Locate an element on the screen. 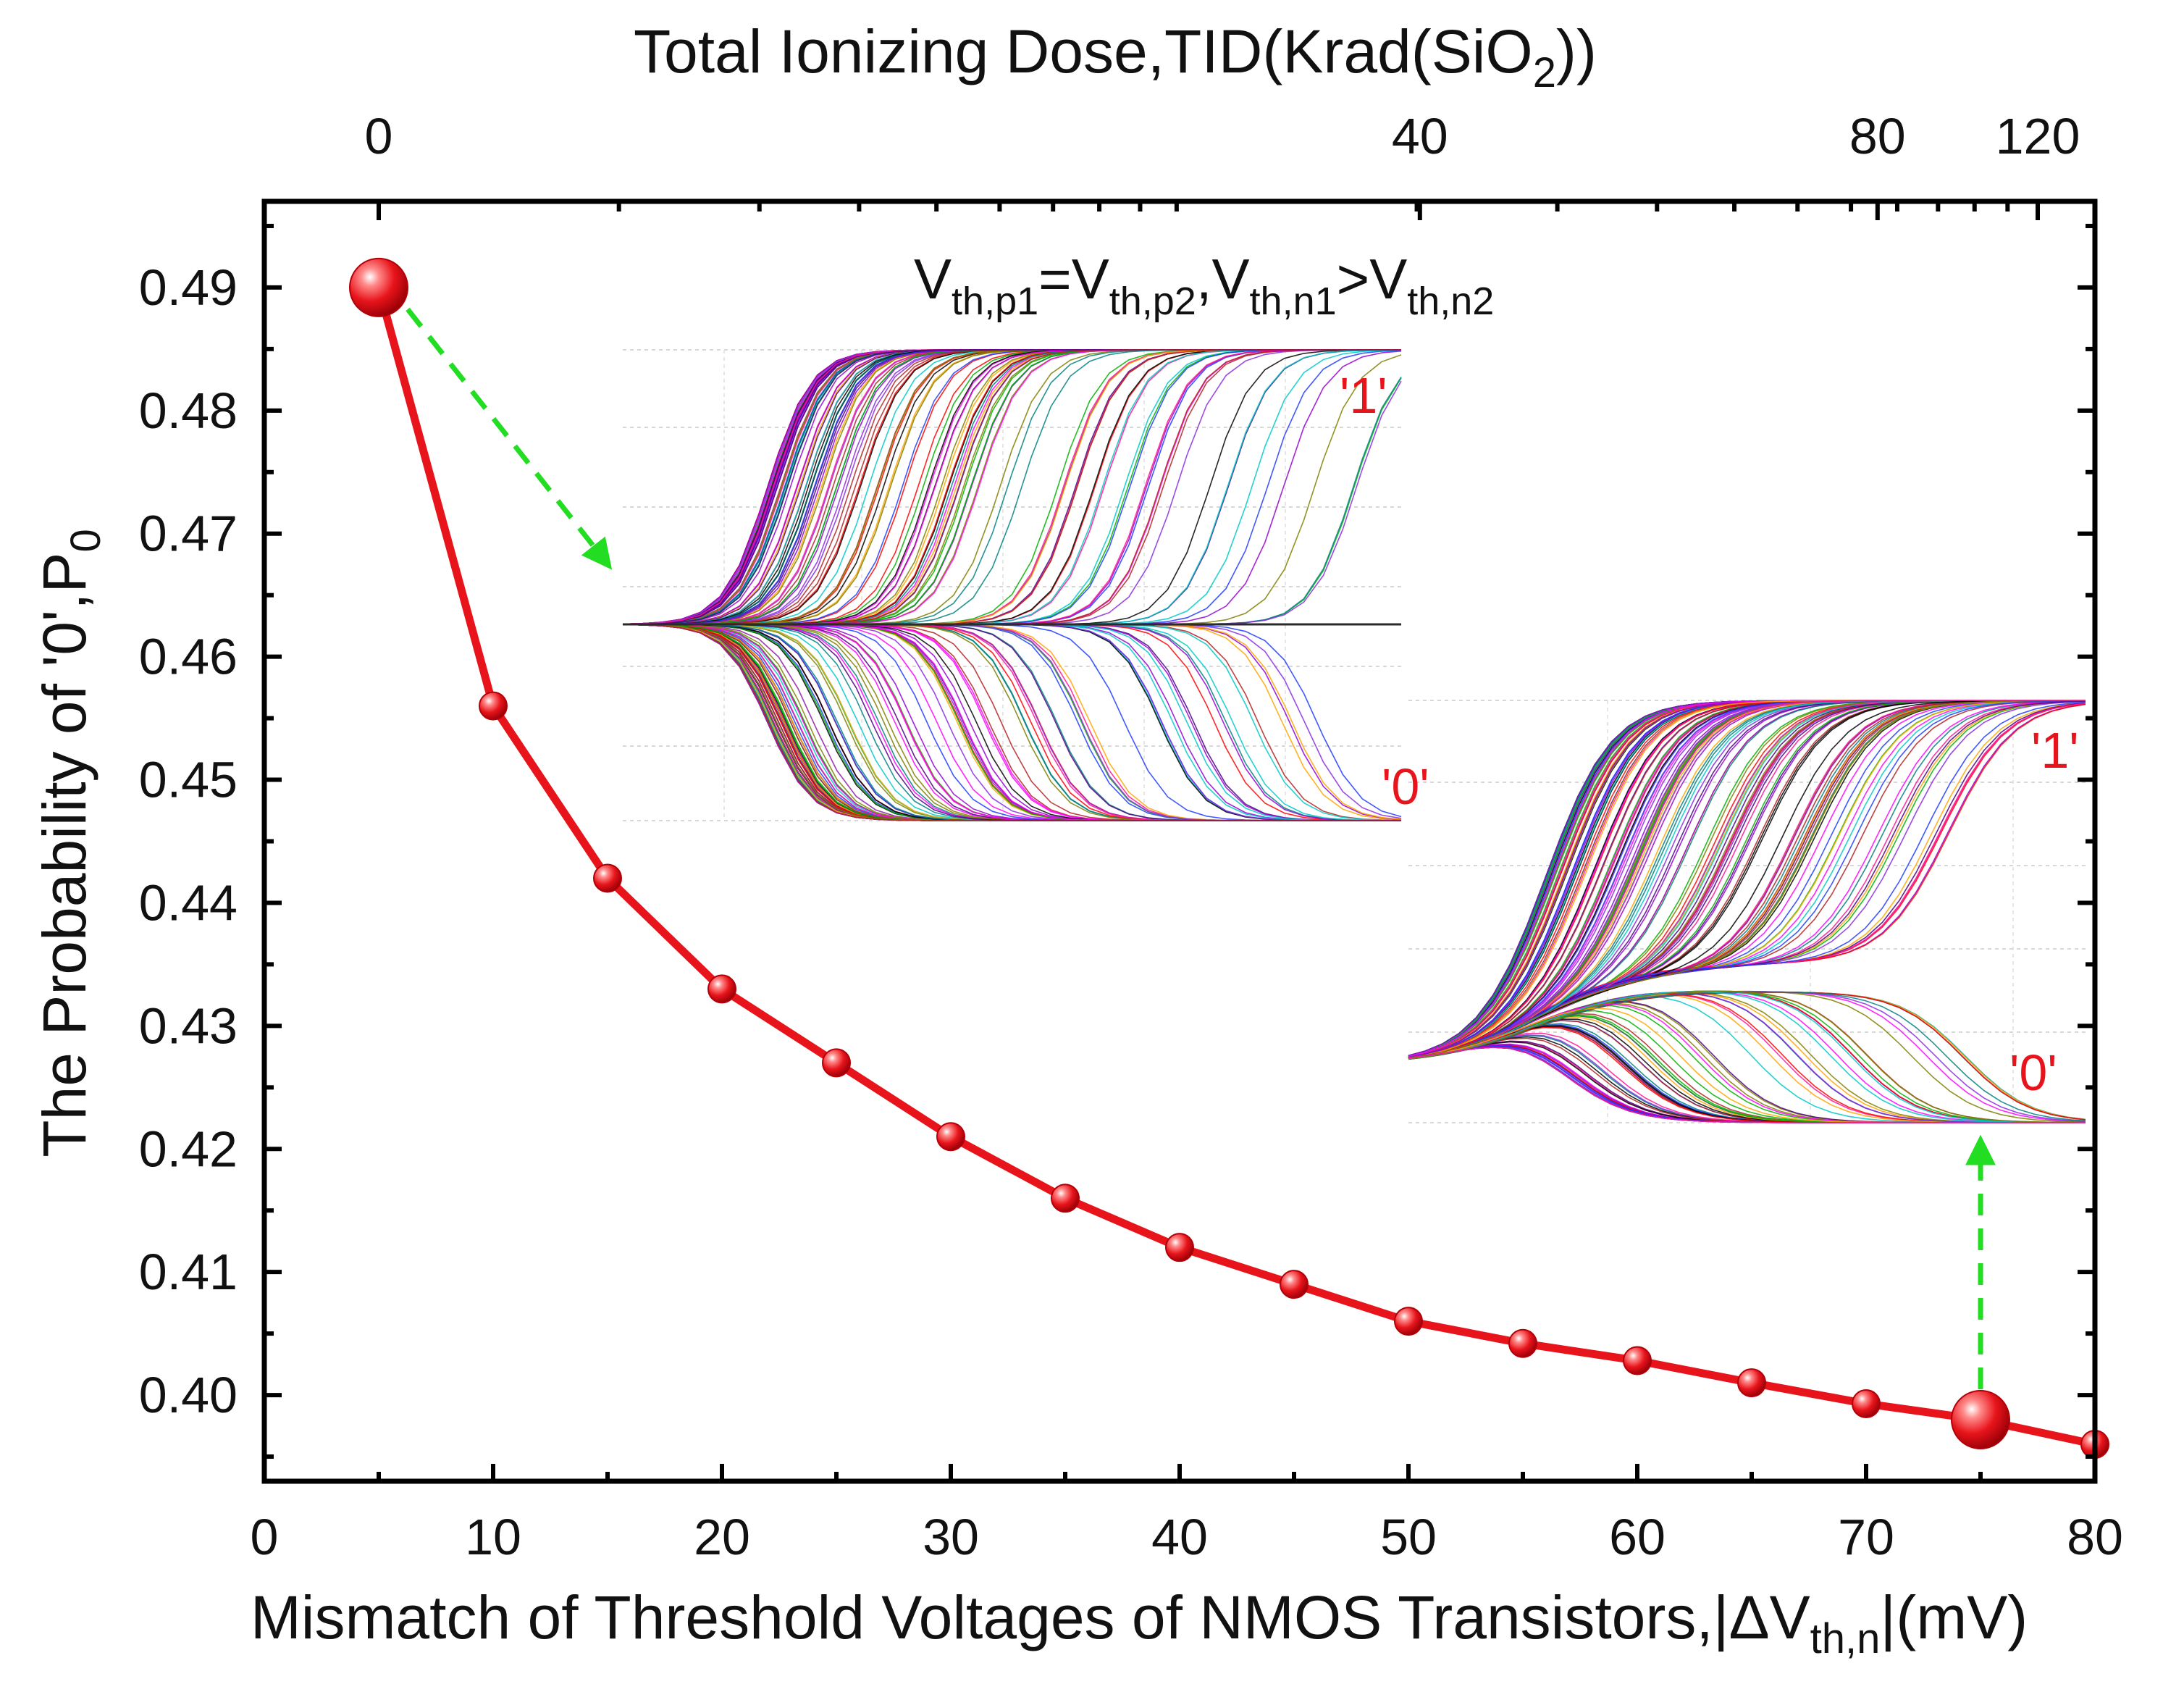  y-tick-label: 0.48 is located at coordinates (188, 410).